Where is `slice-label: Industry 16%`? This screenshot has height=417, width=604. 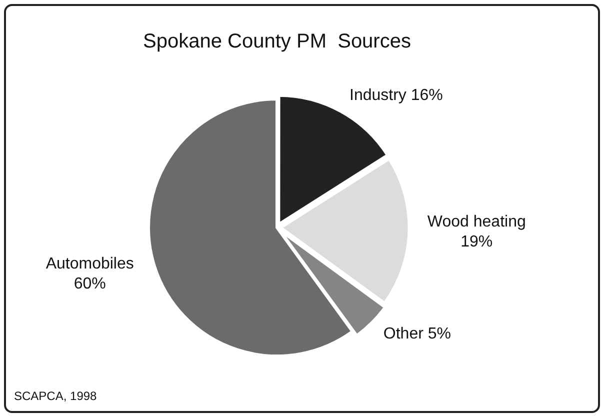 slice-label: Industry 16% is located at coordinates (396, 95).